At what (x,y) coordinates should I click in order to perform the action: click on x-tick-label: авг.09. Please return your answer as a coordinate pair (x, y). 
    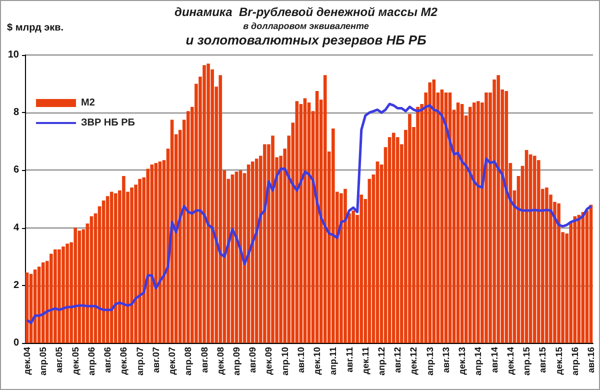
    Looking at the image, I should click on (253, 360).